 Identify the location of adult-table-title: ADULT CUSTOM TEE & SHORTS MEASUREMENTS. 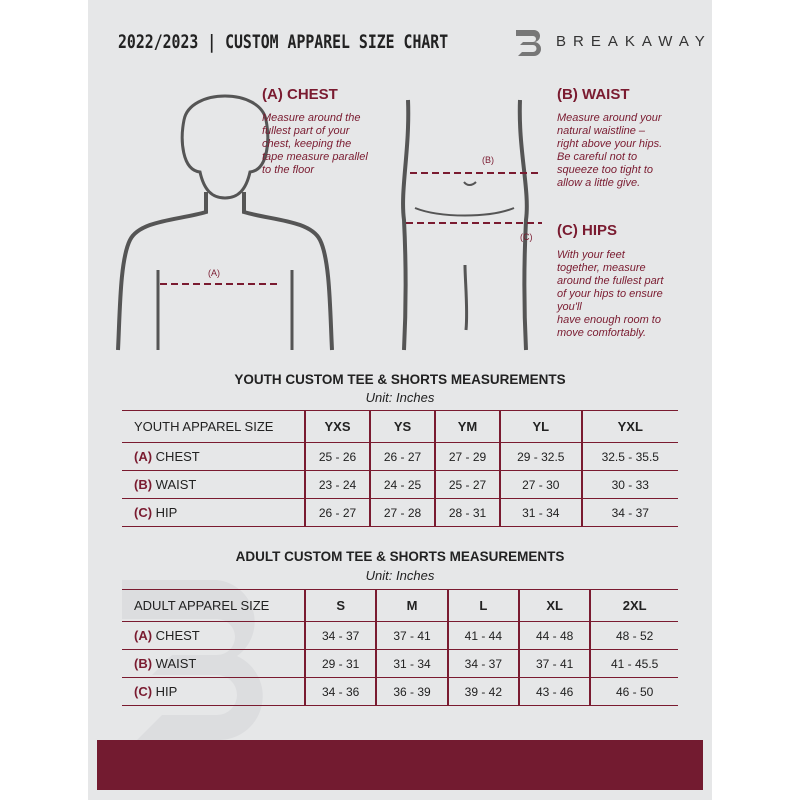
(400, 556).